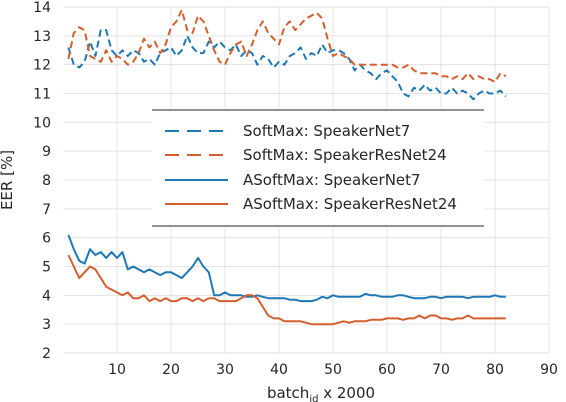 Image resolution: width=566 pixels, height=402 pixels. I want to click on x-tick-label: 70, so click(441, 370).